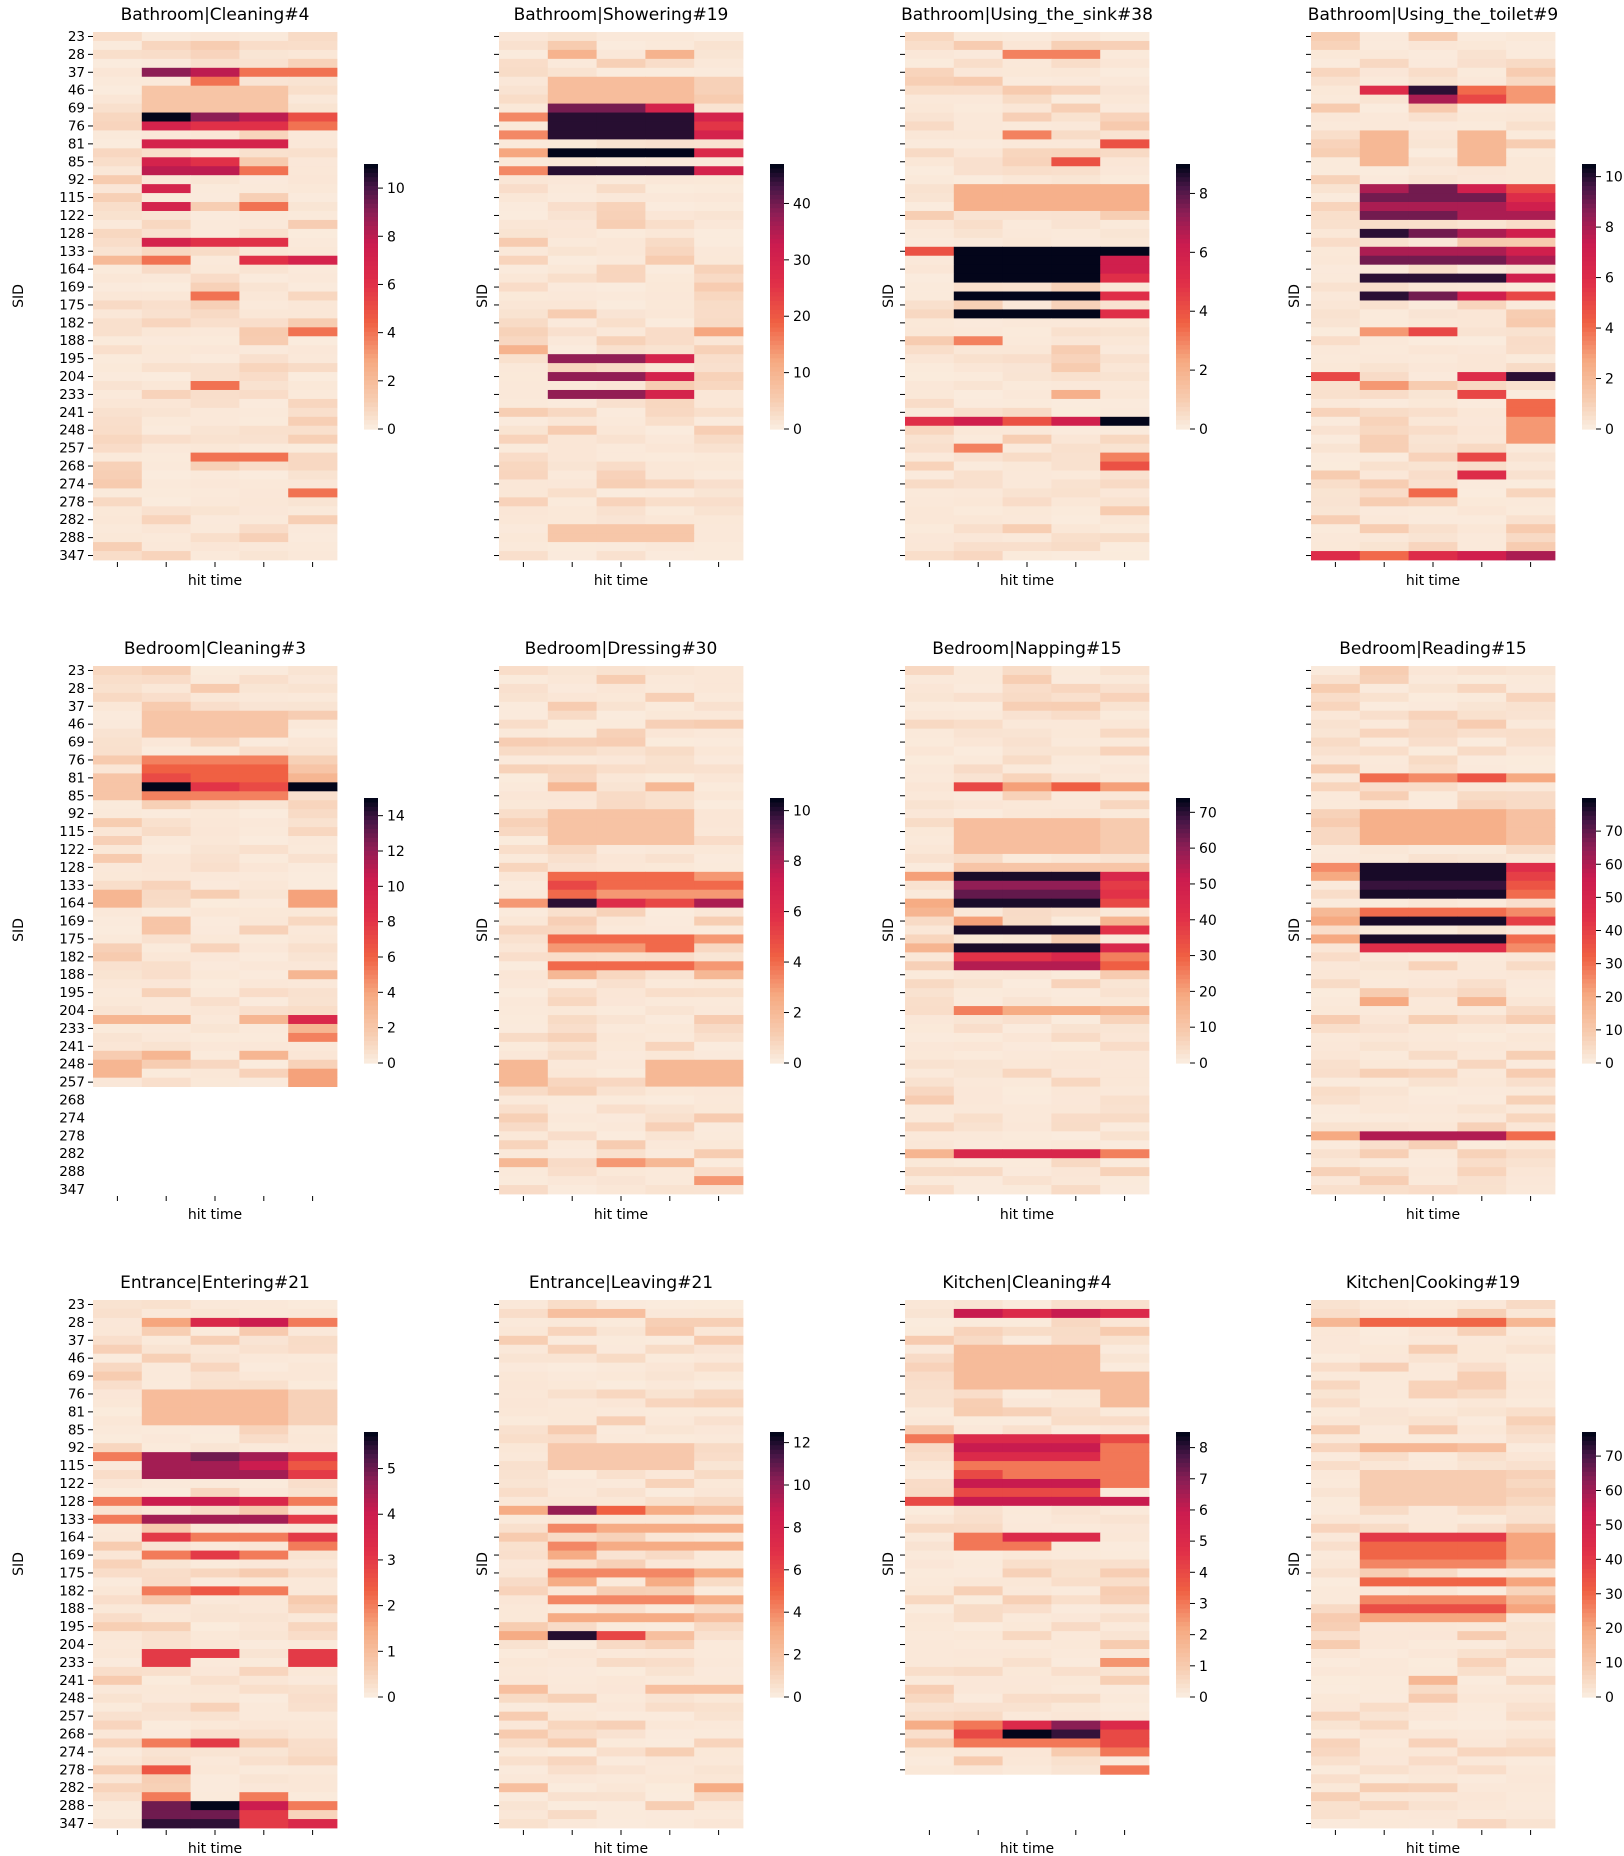 The width and height of the screenshot is (1624, 1856). What do you see at coordinates (72, 288) in the screenshot?
I see `ytick-label: 169` at bounding box center [72, 288].